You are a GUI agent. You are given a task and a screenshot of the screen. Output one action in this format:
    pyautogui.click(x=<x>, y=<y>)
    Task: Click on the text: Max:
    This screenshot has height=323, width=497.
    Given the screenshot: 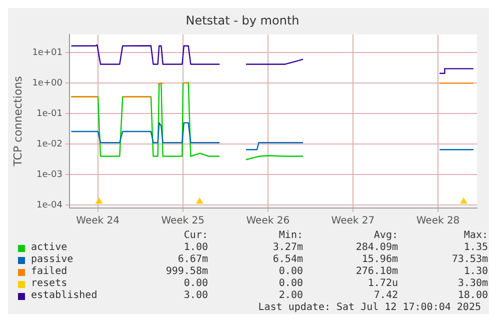 What is the action you would take?
    pyautogui.click(x=475, y=236)
    